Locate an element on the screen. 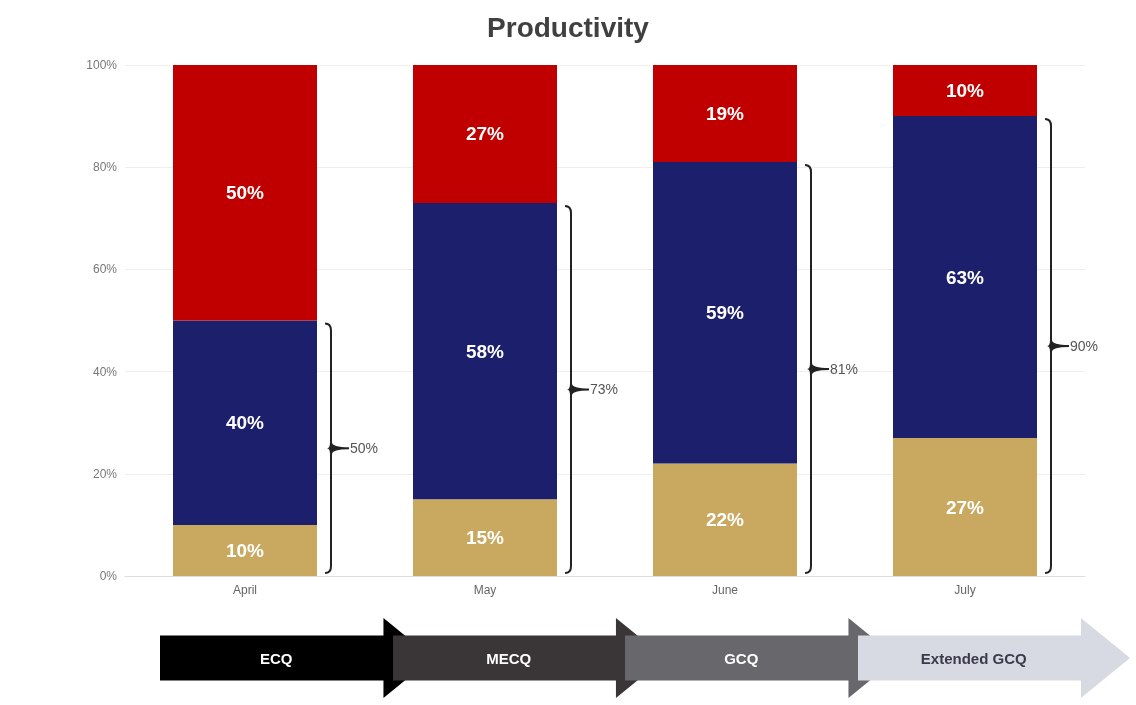  y-tick-label: 80% is located at coordinates (105, 167).